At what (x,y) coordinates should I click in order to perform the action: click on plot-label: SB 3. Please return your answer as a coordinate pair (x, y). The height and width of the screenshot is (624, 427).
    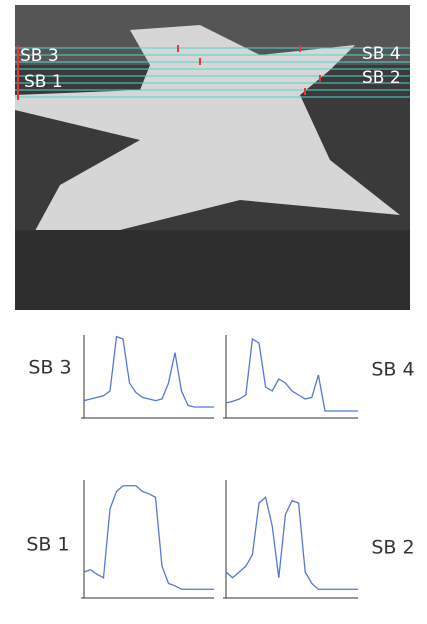
    Looking at the image, I should click on (49, 368).